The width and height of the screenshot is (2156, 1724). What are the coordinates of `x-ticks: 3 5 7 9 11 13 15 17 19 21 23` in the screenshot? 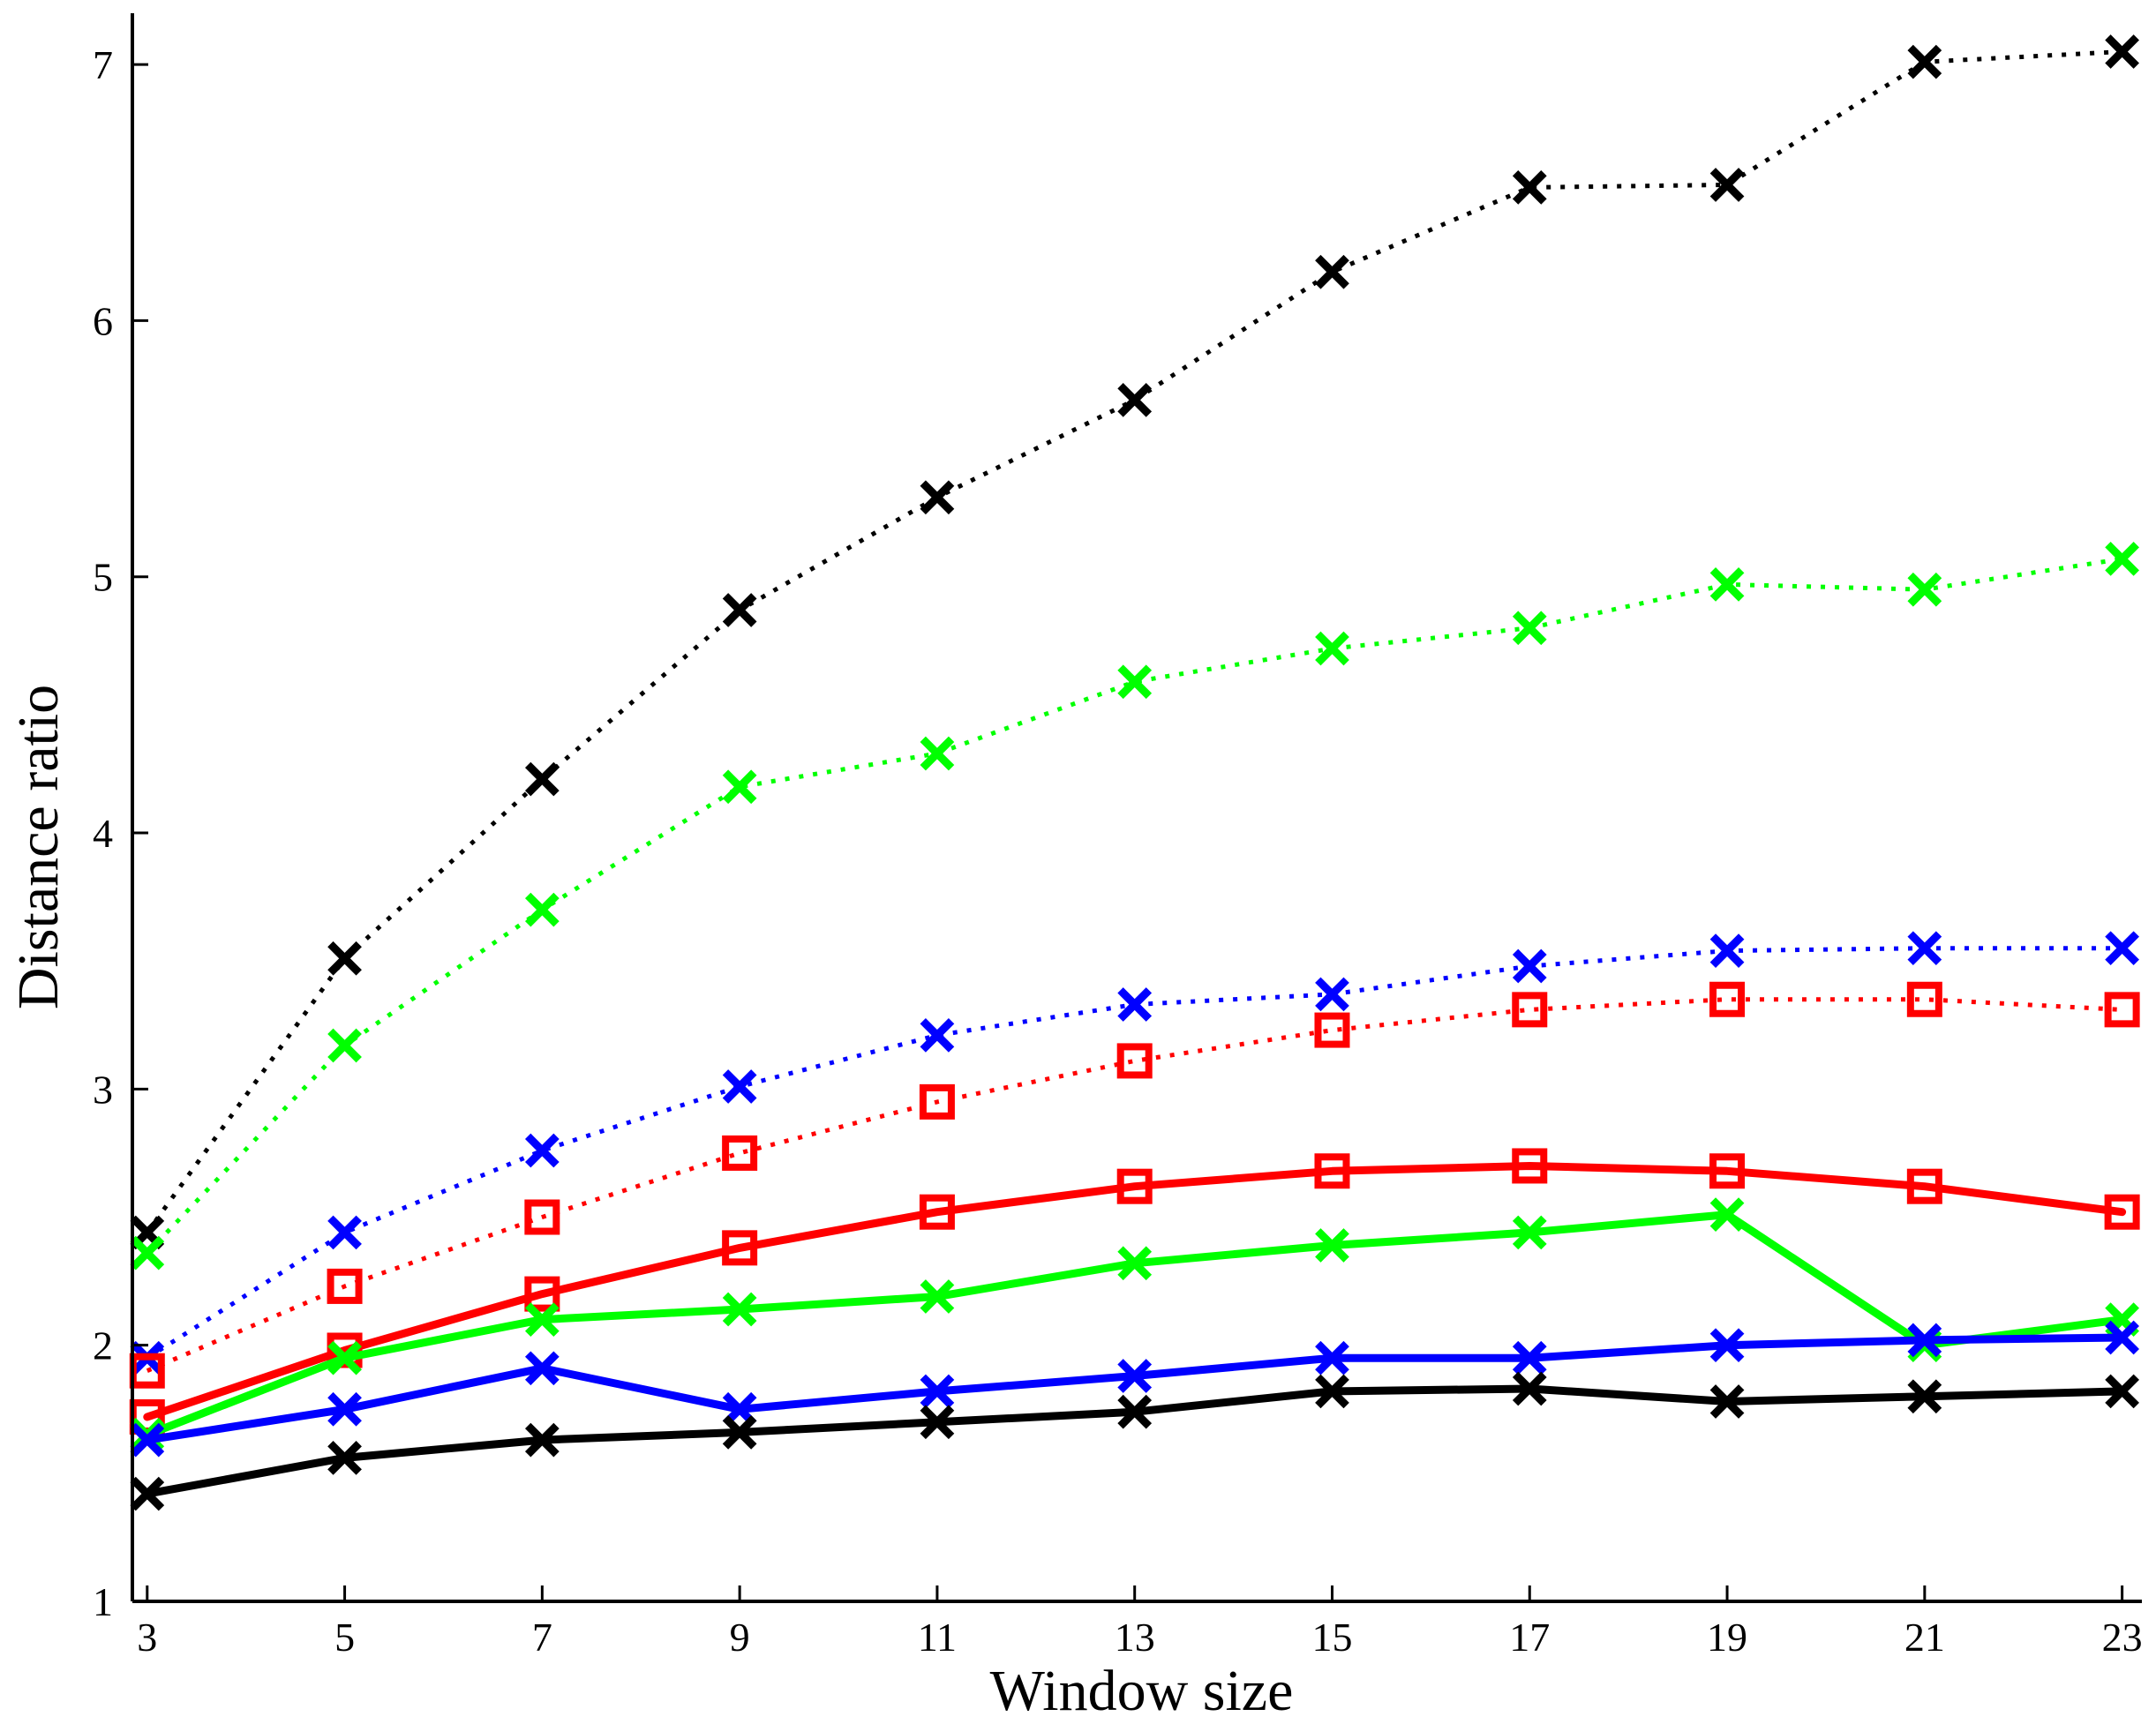 It's located at (1140, 1622).